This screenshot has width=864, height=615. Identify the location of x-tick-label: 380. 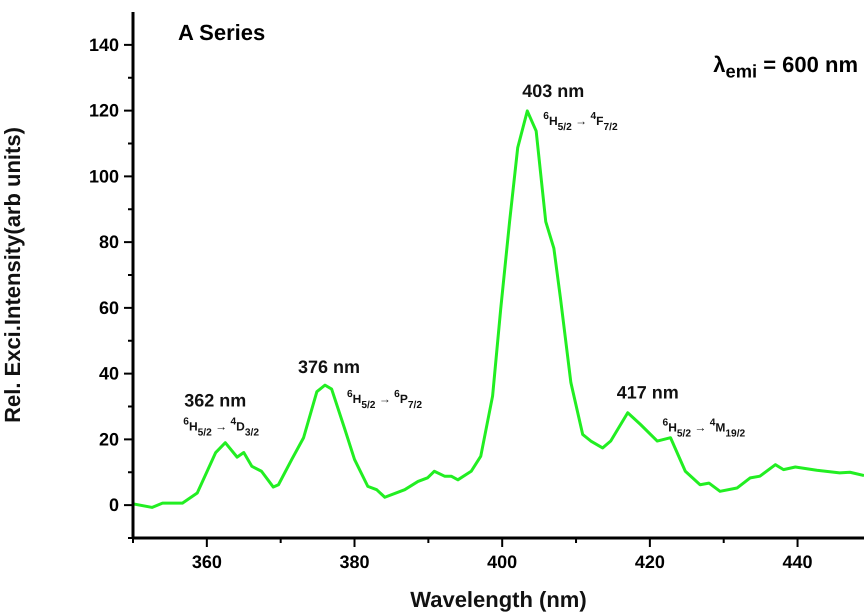
(354, 562).